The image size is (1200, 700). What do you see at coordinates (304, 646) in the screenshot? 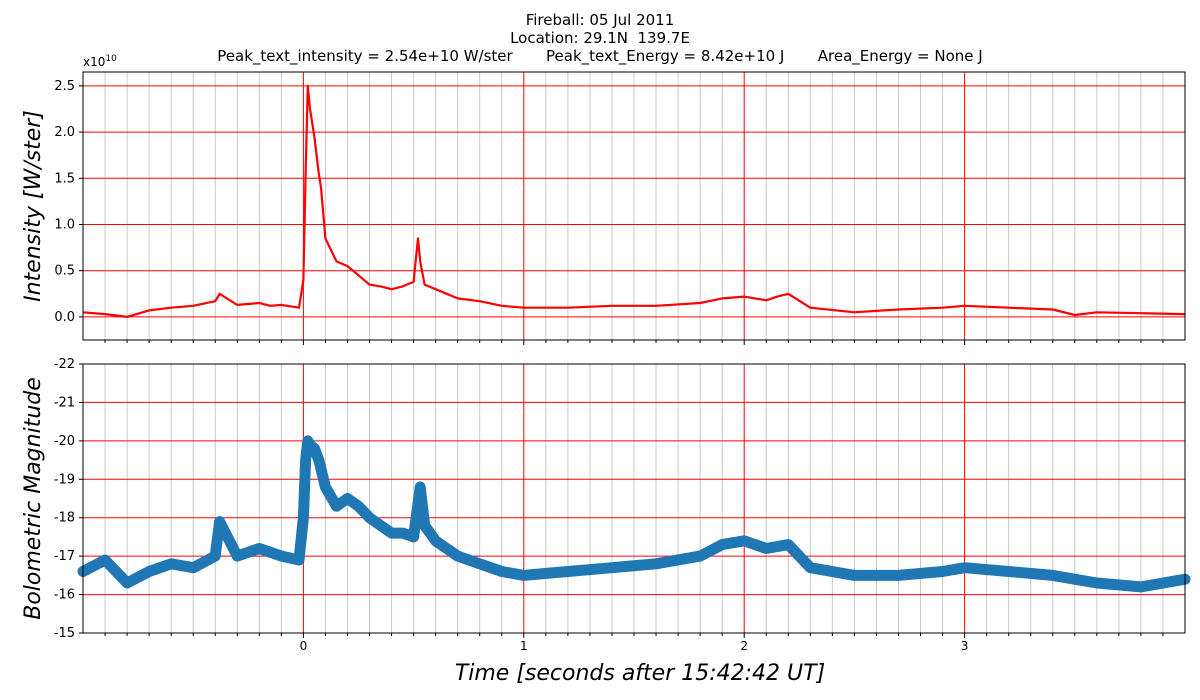
I see `magnitude-x-tick-label: 0` at bounding box center [304, 646].